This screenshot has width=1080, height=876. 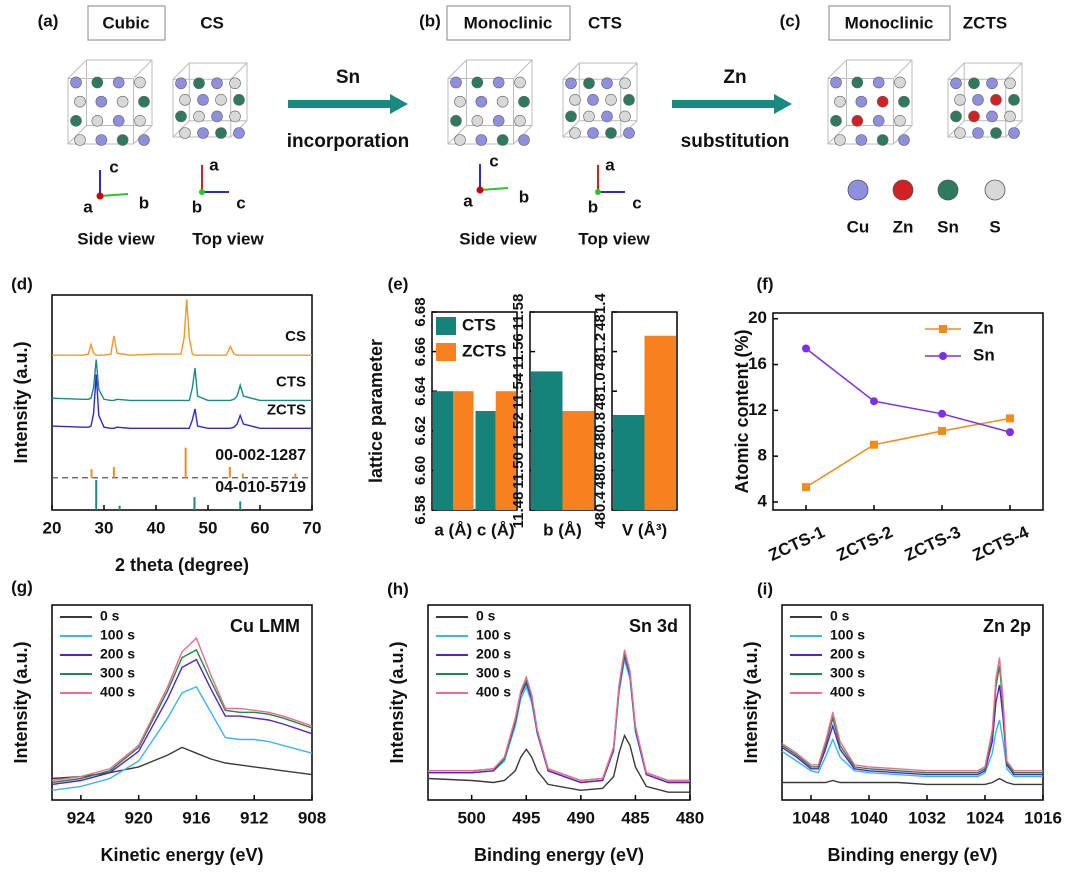 I want to click on y-tick-label: 480.4, so click(x=600, y=510).